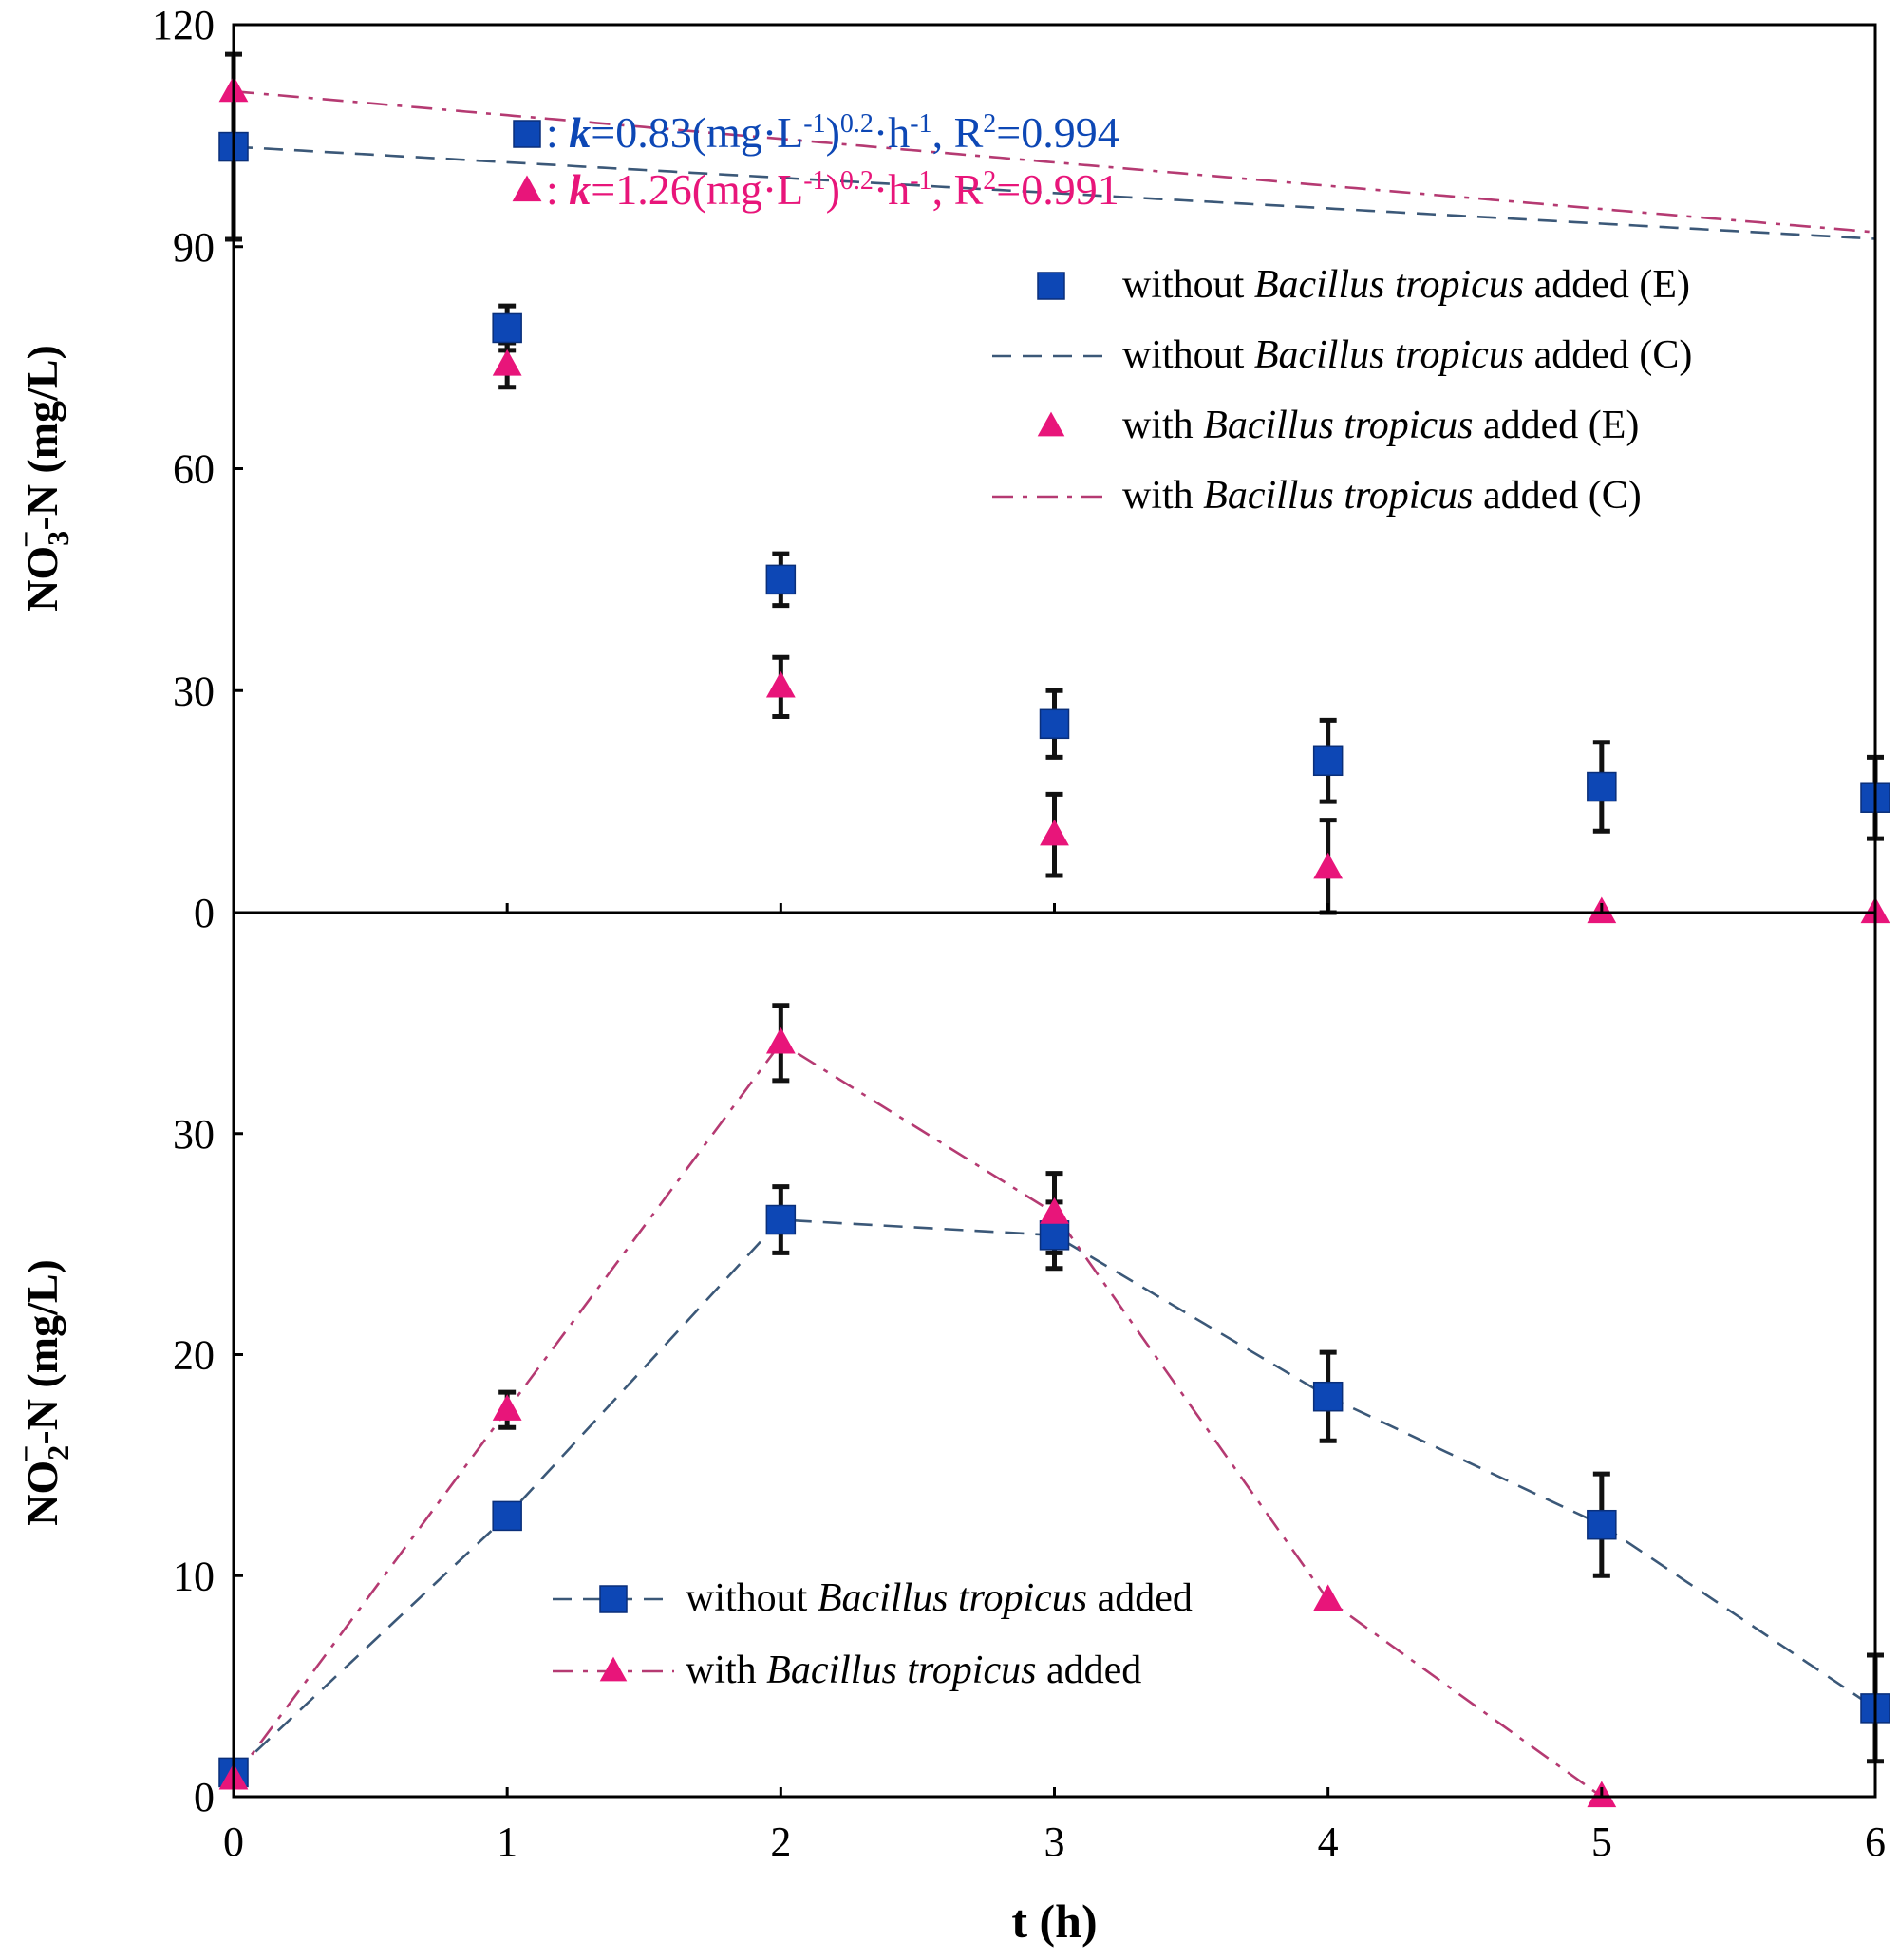 The image size is (1899, 1960). What do you see at coordinates (1601, 1842) in the screenshot?
I see `x-tick-label-5: 5` at bounding box center [1601, 1842].